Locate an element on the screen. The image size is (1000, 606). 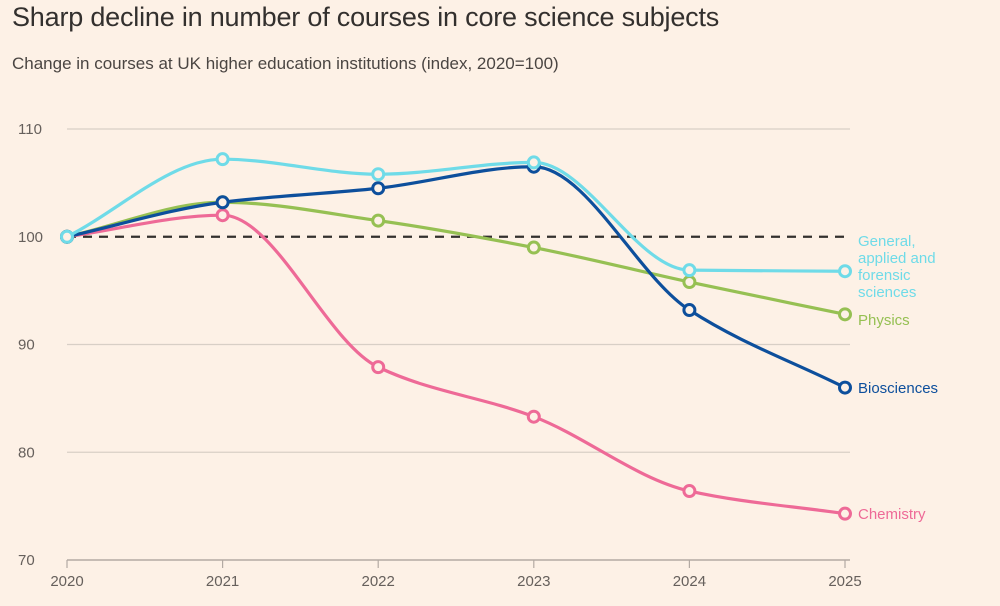
series-label-chemistry: Chemistry is located at coordinates (892, 514).